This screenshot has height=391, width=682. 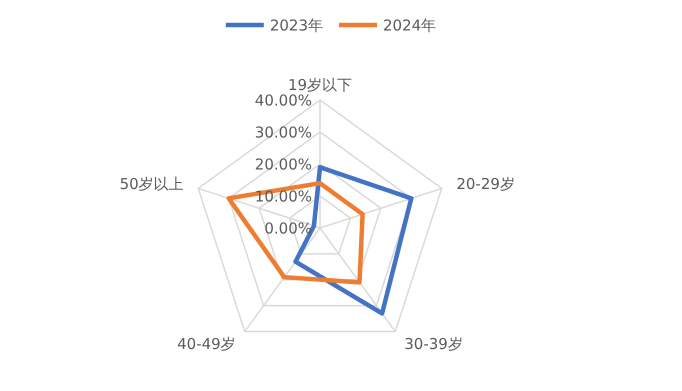 What do you see at coordinates (283, 196) in the screenshot?
I see `y-tick-label: 10.00%` at bounding box center [283, 196].